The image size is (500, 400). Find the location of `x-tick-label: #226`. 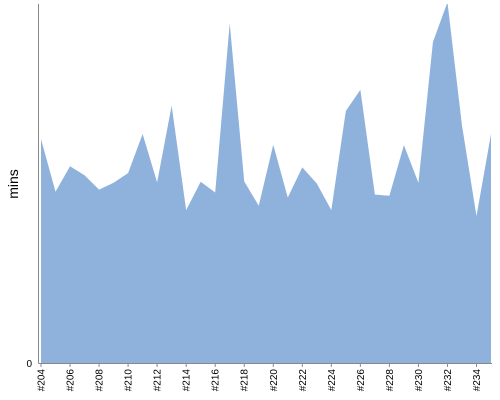

x-tick-label: #226 is located at coordinates (361, 380).